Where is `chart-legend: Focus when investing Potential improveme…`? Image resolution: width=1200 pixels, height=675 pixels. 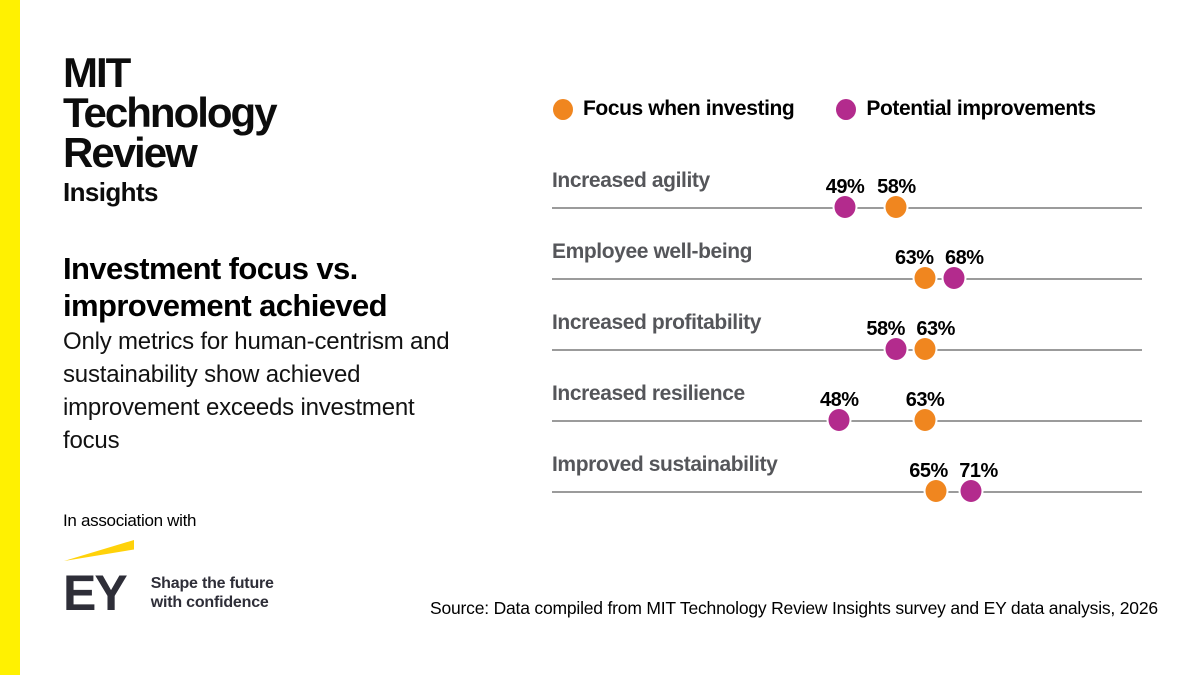
chart-legend: Focus when investing Potential improveme… is located at coordinates (824, 109).